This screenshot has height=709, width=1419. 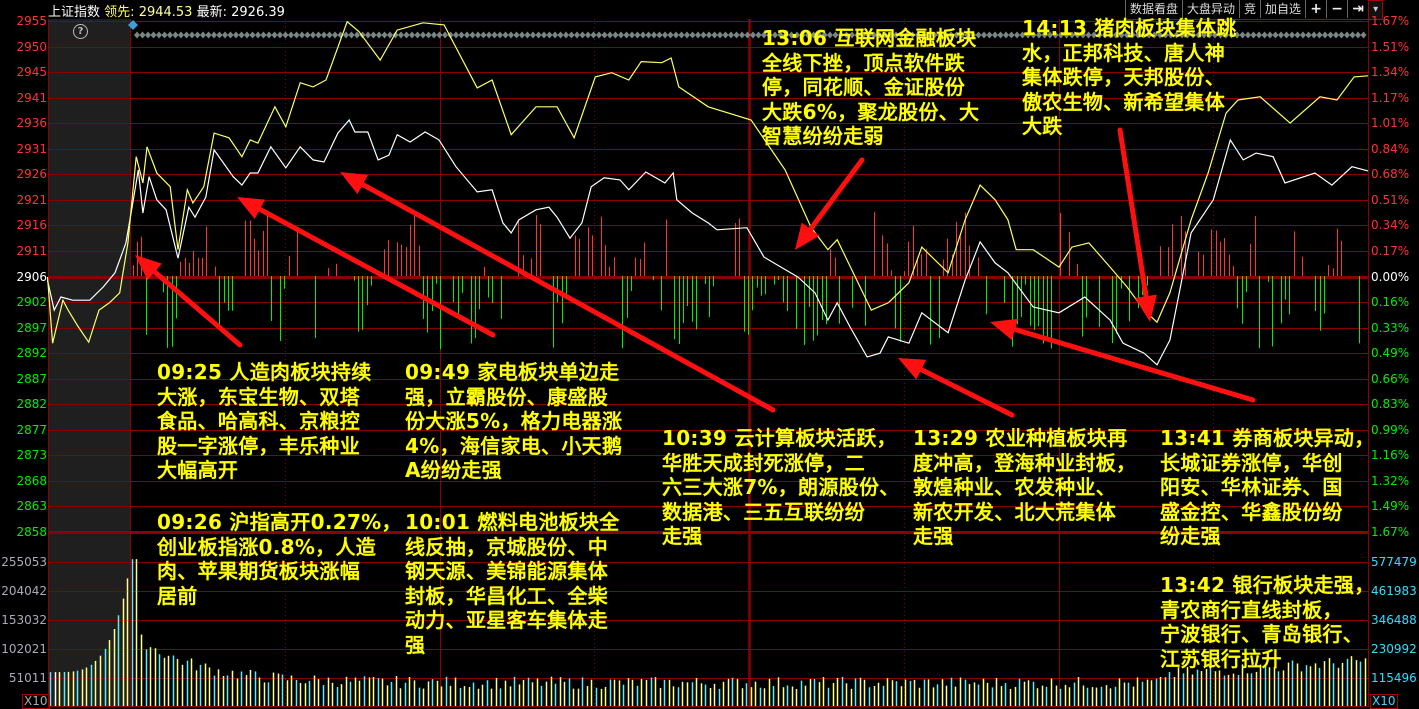 I want to click on event-marker-strip, so click(x=750, y=35).